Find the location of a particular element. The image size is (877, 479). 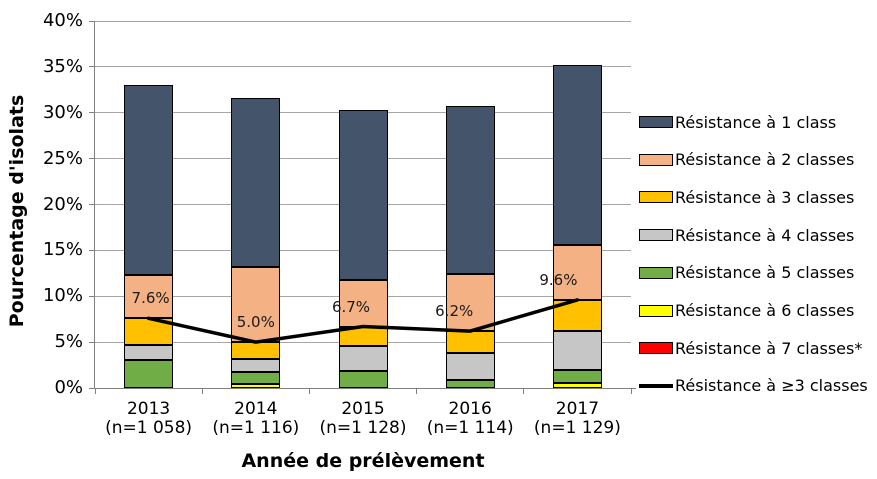

x-tick-label-year: 2014 is located at coordinates (256, 409).